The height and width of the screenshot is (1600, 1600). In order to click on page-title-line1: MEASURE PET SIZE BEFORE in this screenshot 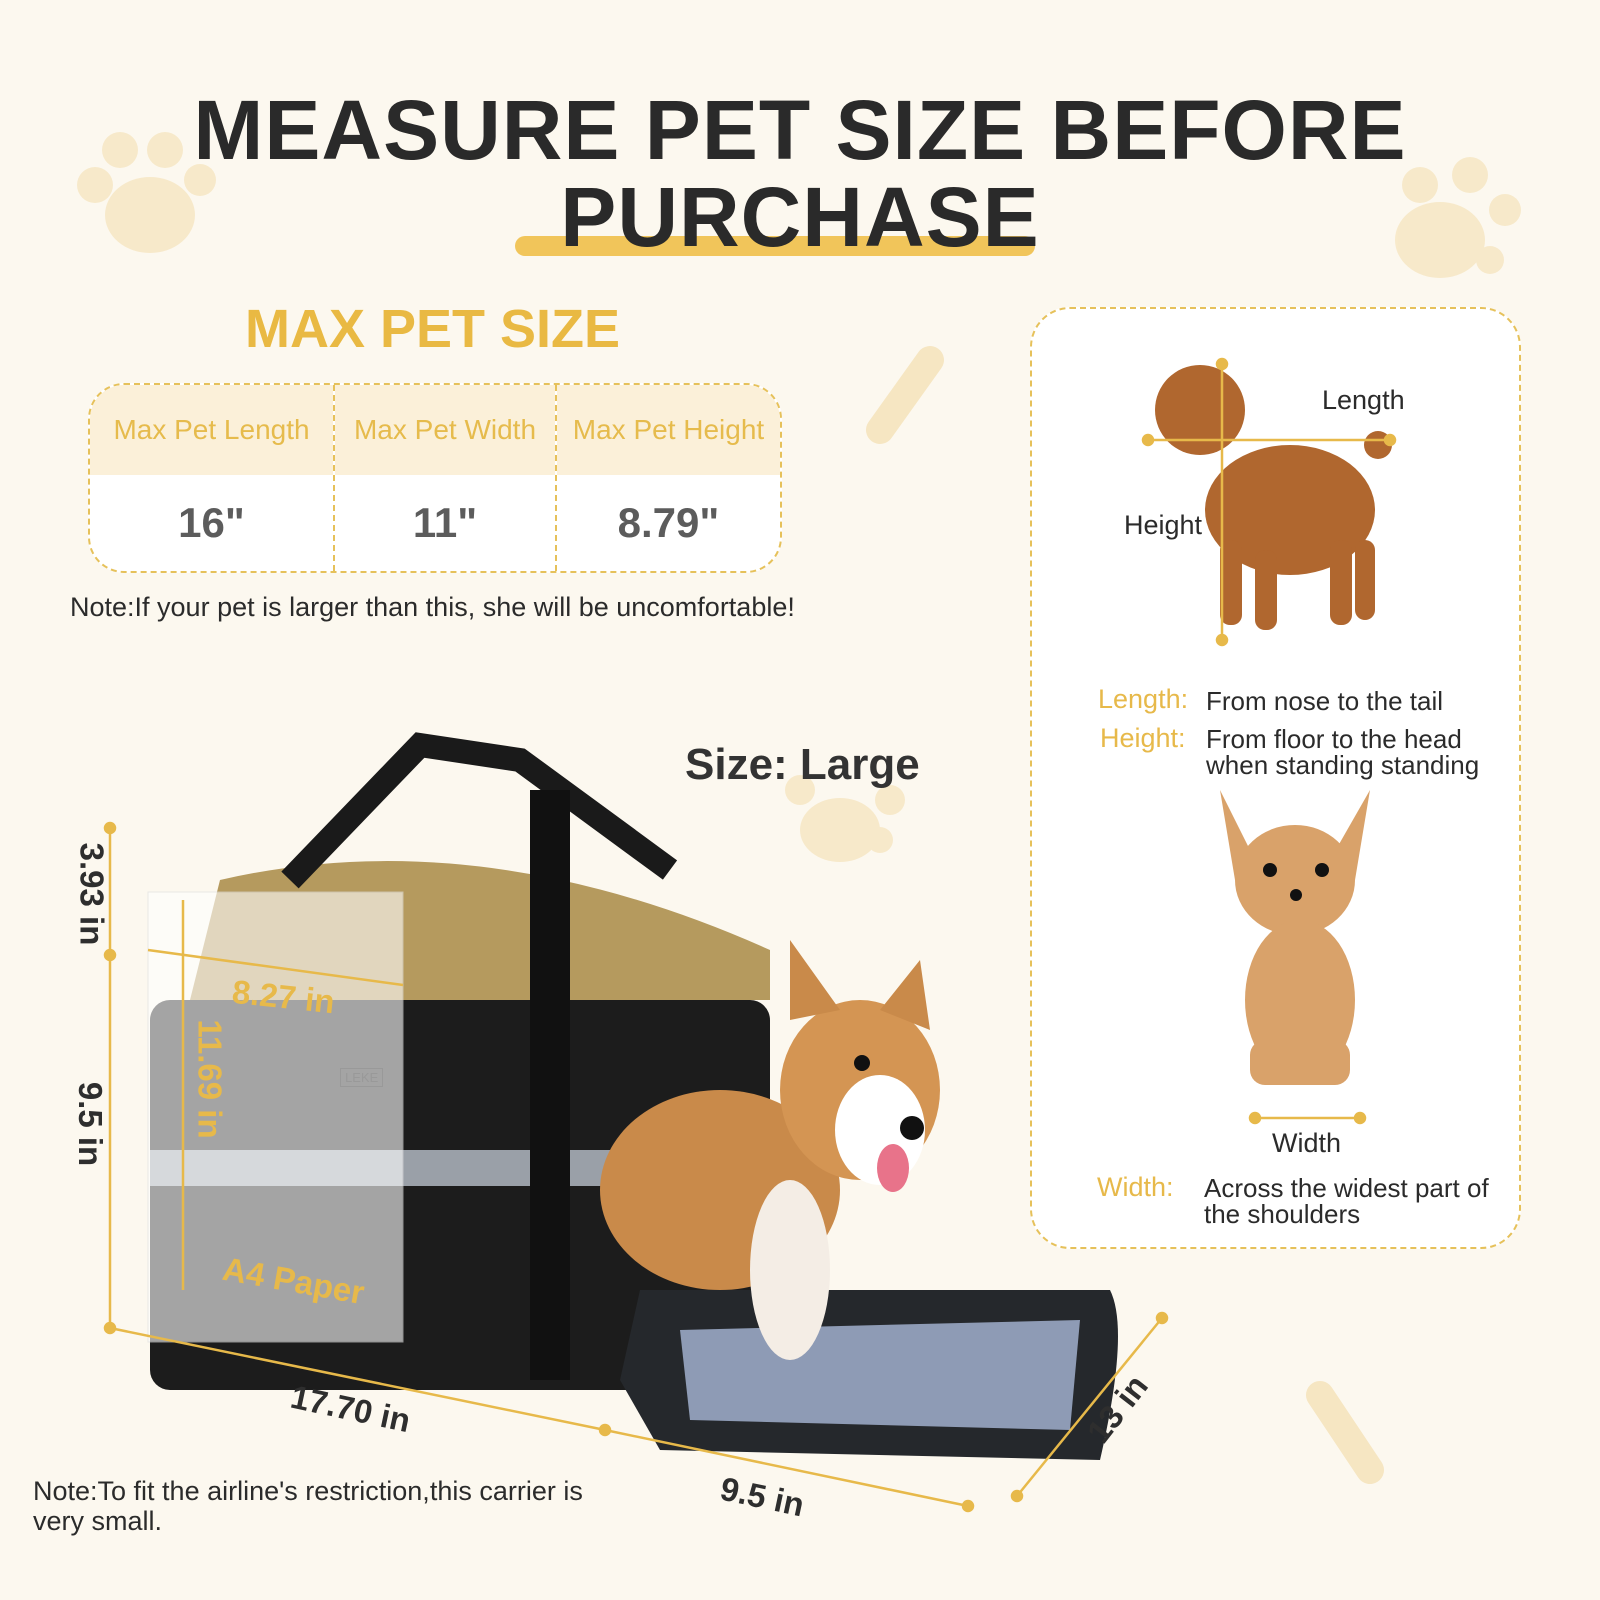, I will do `click(800, 130)`.